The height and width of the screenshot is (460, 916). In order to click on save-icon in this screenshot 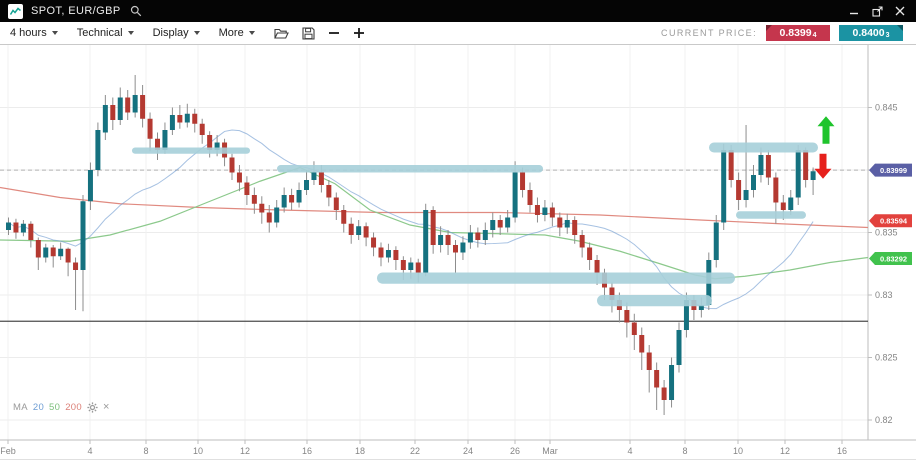, I will do `click(308, 33)`.